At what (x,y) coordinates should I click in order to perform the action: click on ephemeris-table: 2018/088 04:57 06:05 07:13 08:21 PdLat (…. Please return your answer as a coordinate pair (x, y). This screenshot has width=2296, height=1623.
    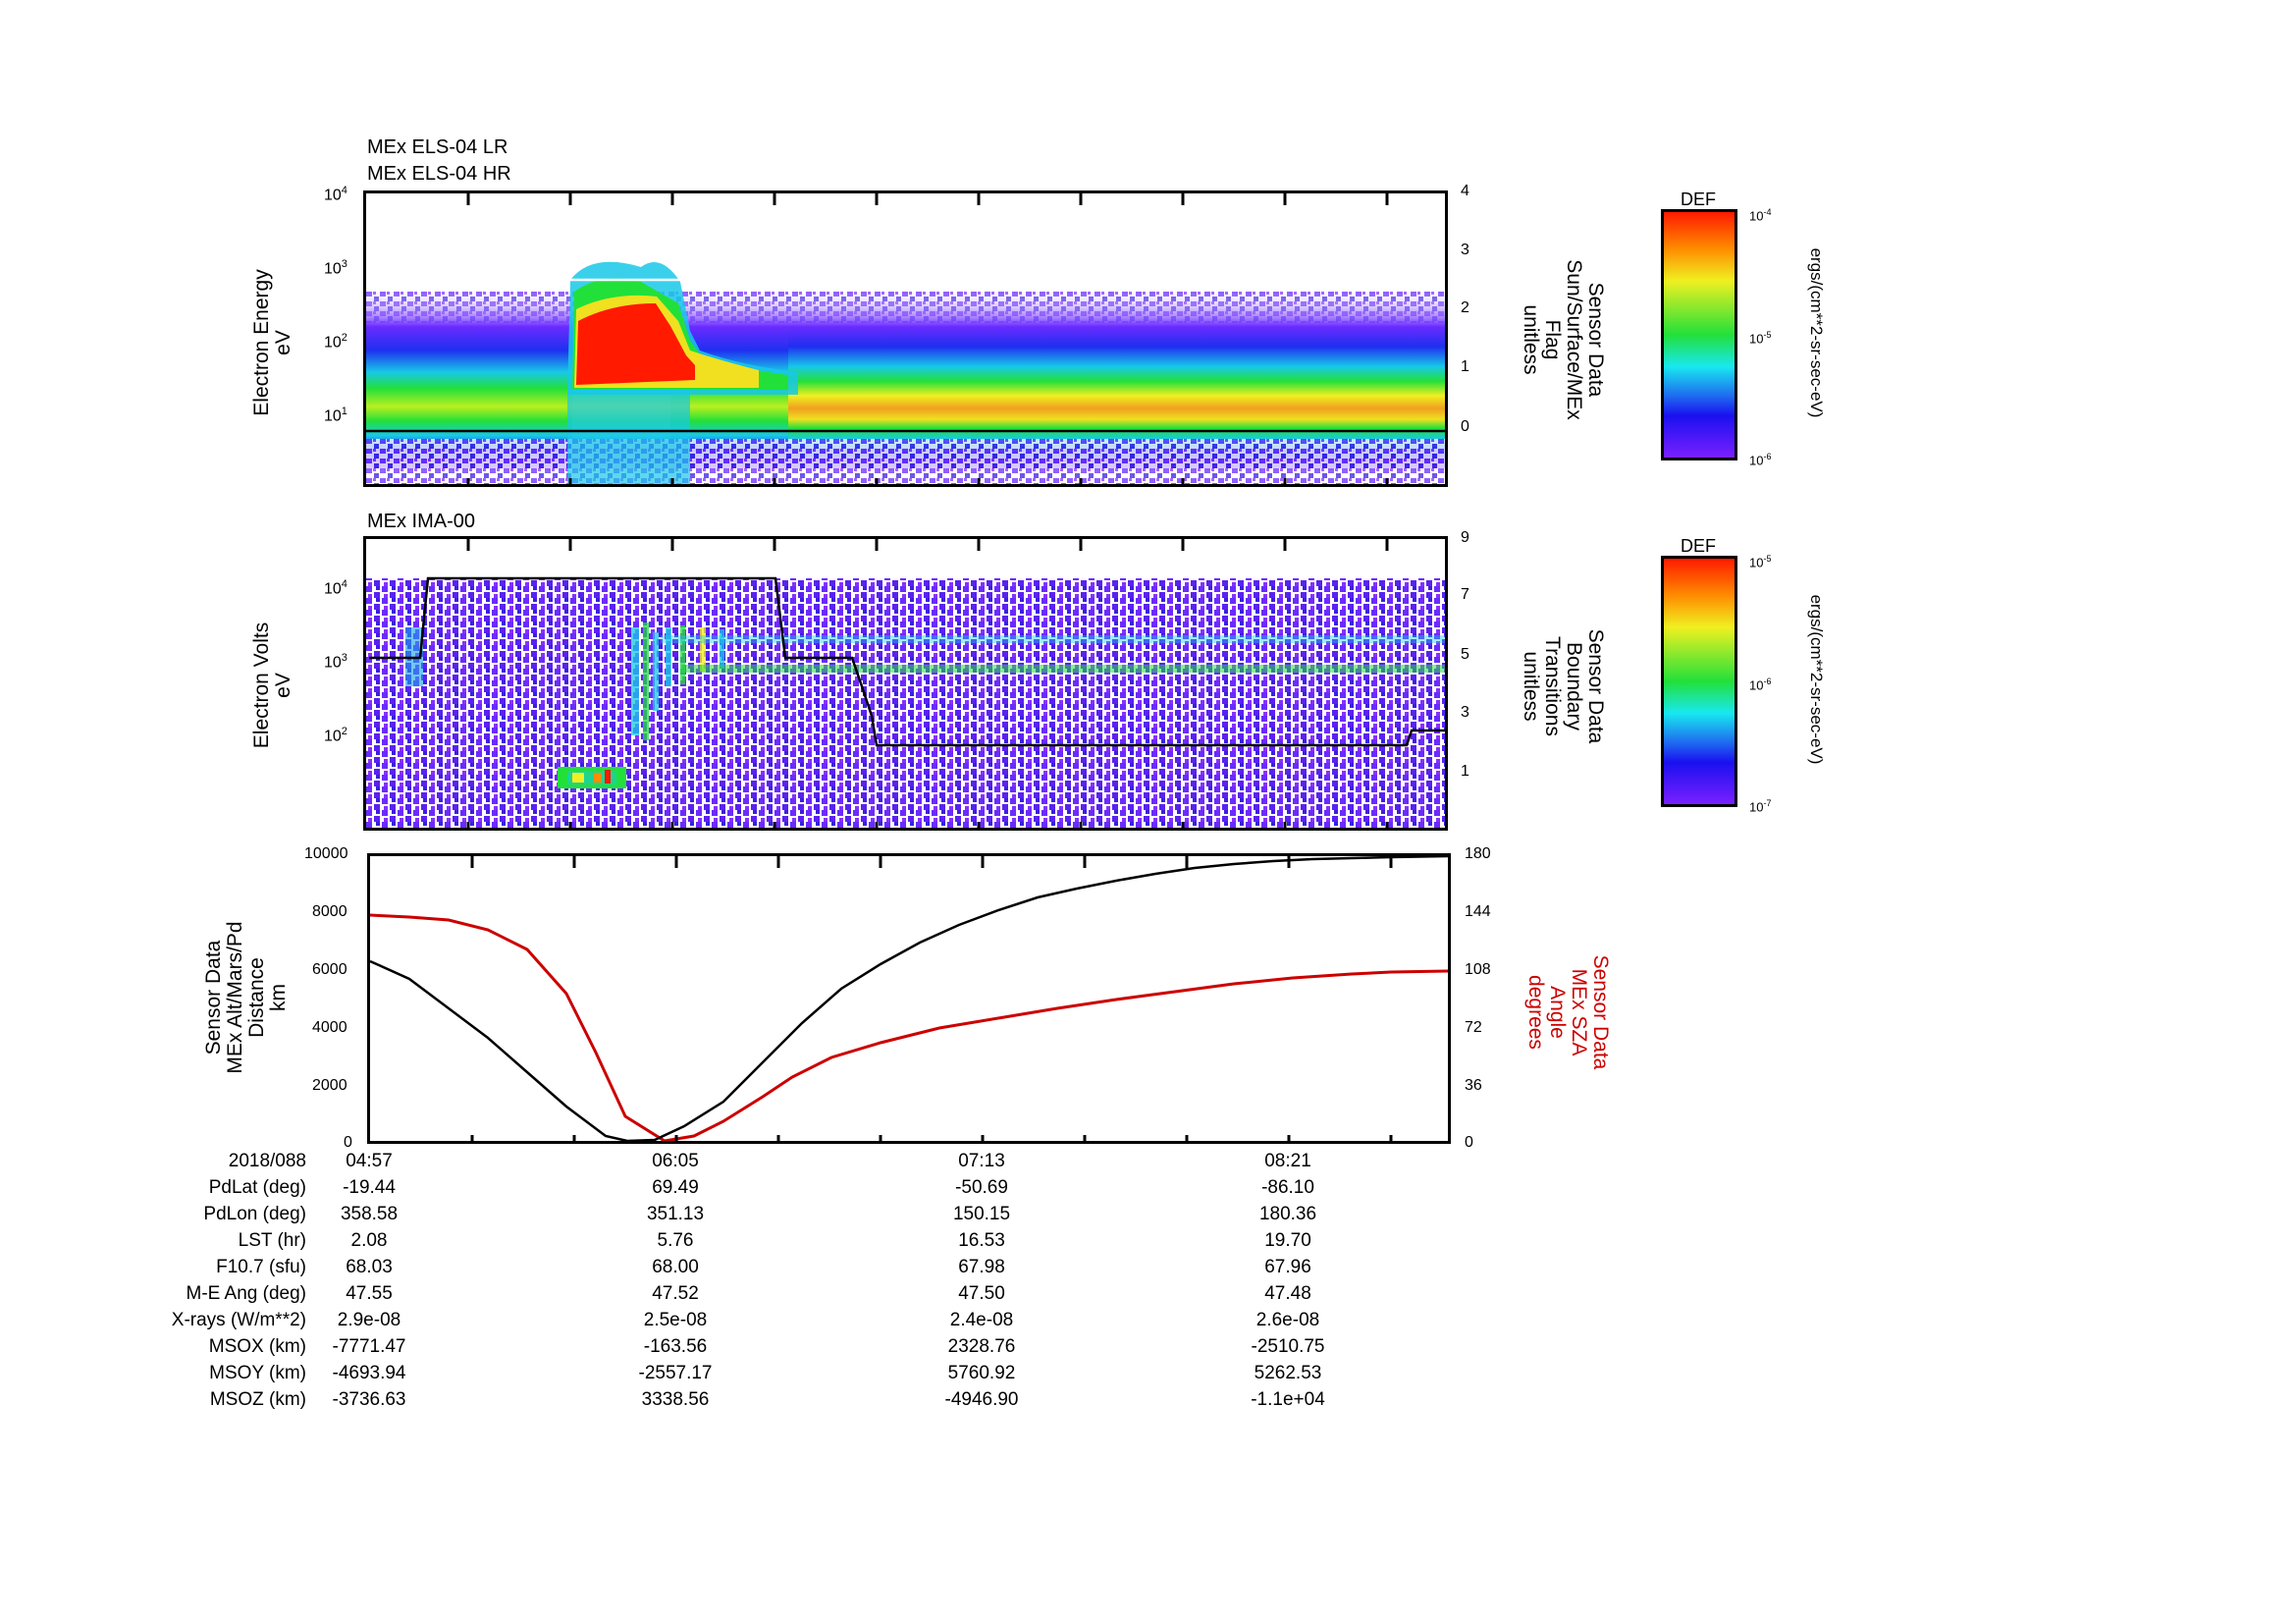
    Looking at the image, I should click on (736, 1288).